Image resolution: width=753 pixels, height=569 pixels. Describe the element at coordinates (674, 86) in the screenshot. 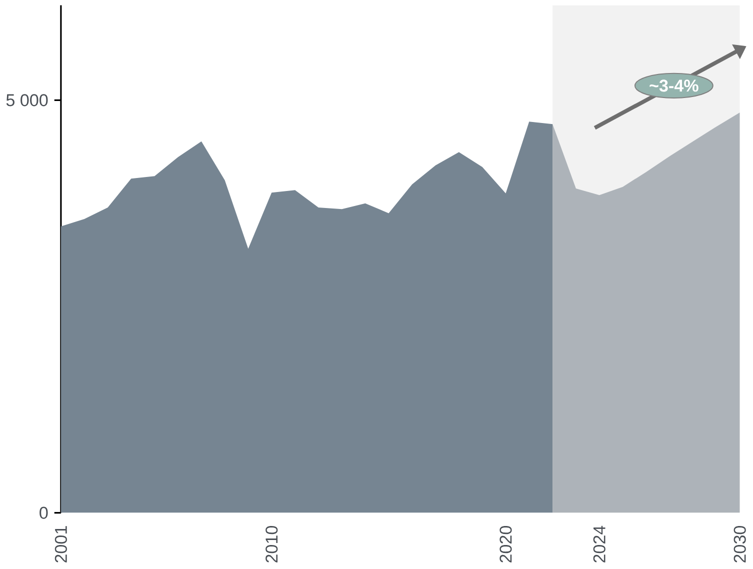

I see `annotation: ~3-4%` at that location.